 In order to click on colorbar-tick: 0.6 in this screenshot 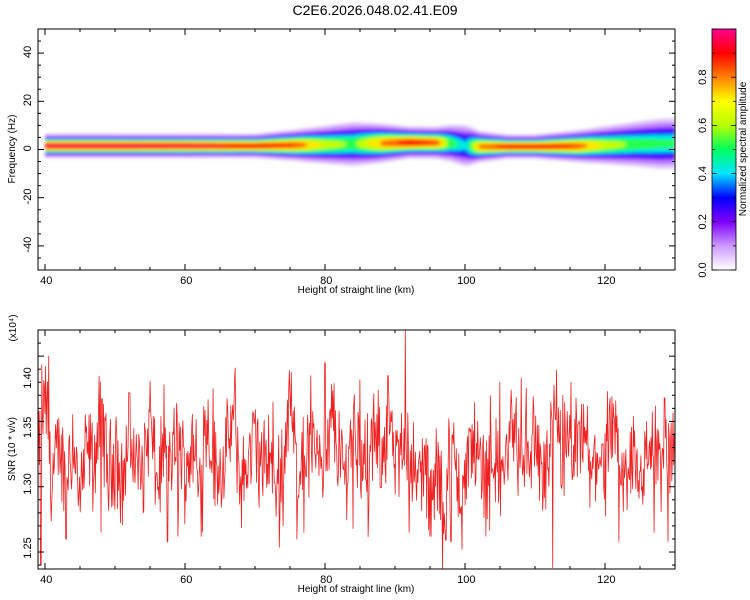, I will do `click(703, 125)`.